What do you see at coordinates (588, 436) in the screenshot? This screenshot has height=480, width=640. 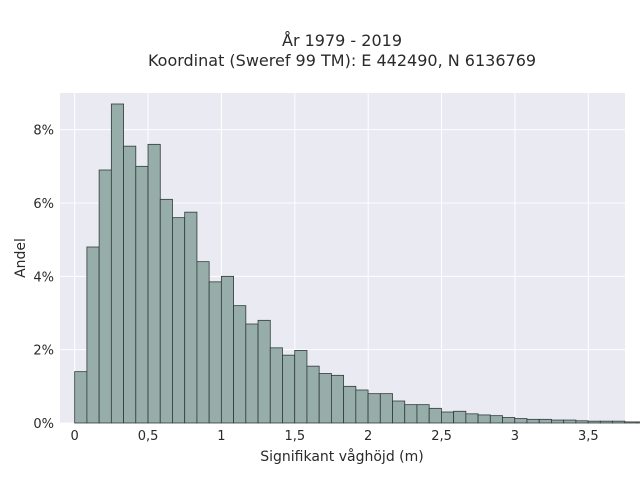 I see `x-tick-label-7: 3,5` at bounding box center [588, 436].